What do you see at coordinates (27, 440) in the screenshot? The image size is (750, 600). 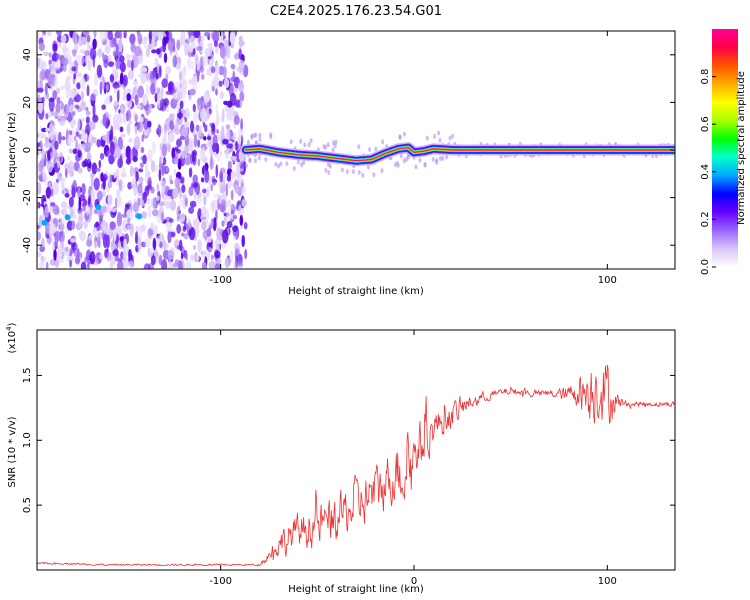 I see `y-tick-label: 1.0` at bounding box center [27, 440].